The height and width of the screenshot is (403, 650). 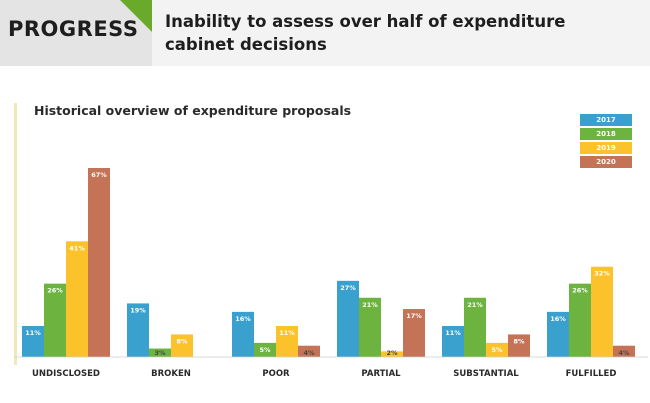 I want to click on bar-poor-2018, so click(x=265, y=349).